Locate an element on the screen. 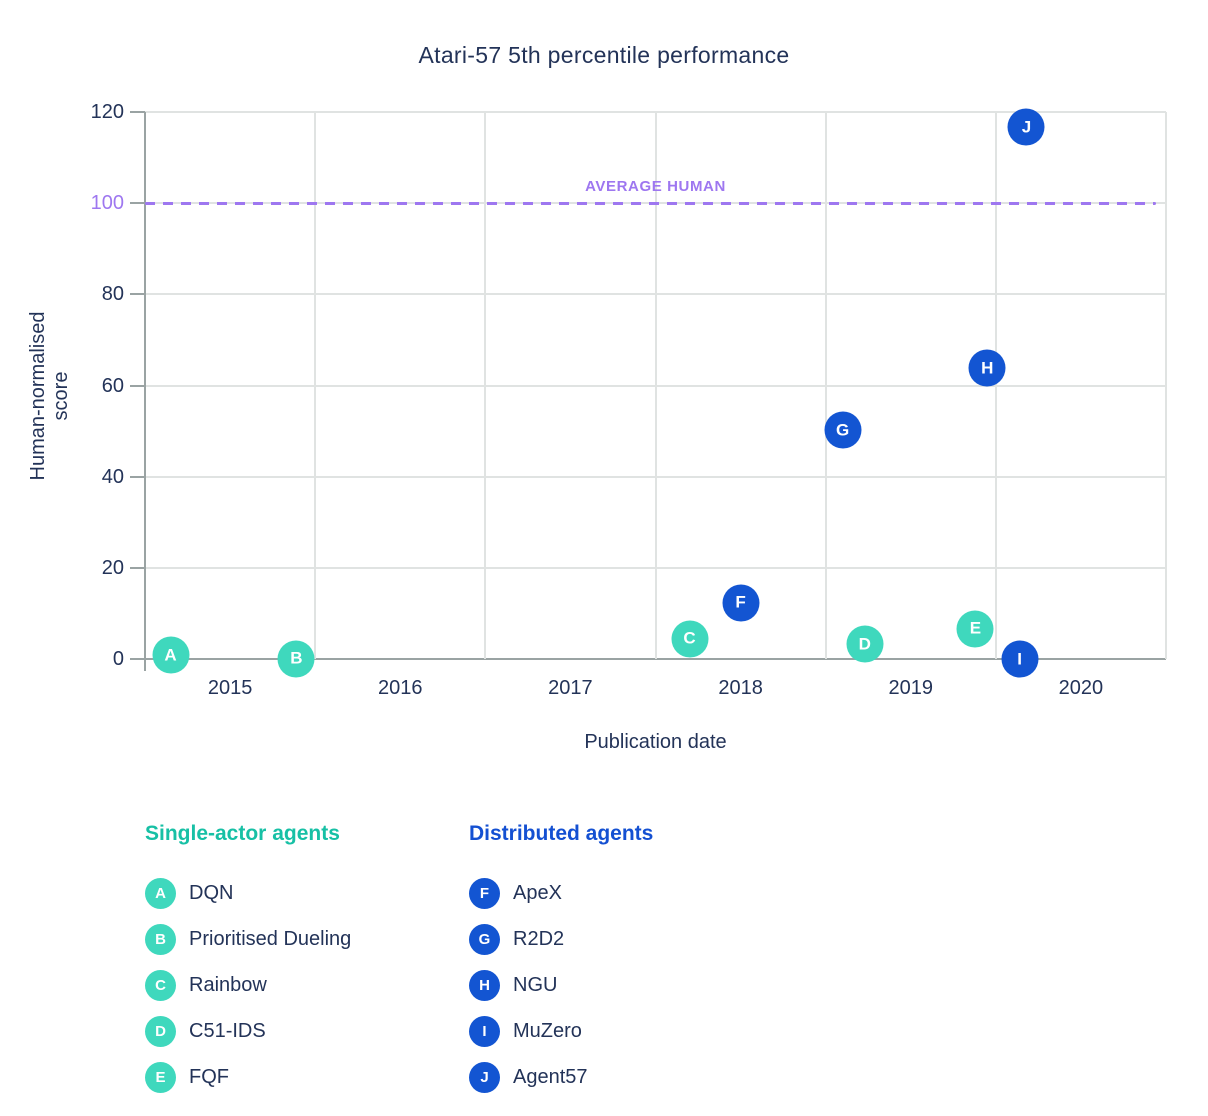 The image size is (1208, 1116). legend-item-label: FQF is located at coordinates (209, 1077).